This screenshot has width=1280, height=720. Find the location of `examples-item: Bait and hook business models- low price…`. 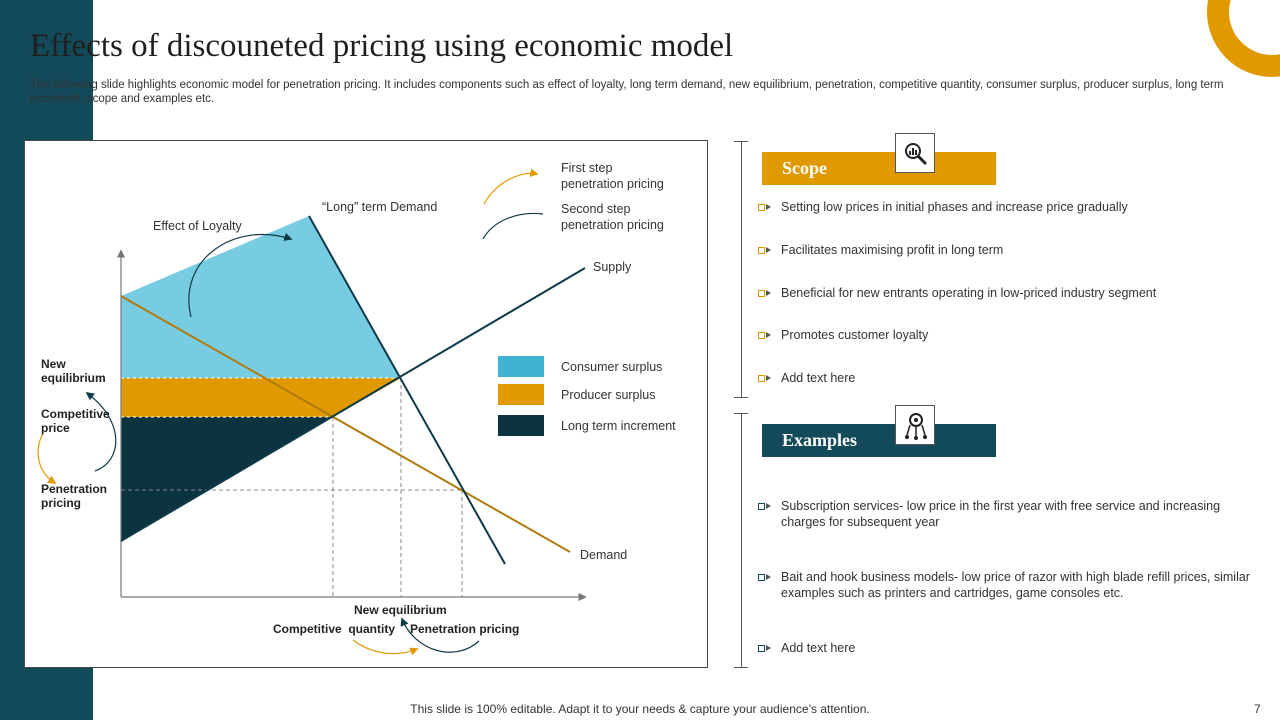

examples-item: Bait and hook business models- low price… is located at coordinates (1015, 585).